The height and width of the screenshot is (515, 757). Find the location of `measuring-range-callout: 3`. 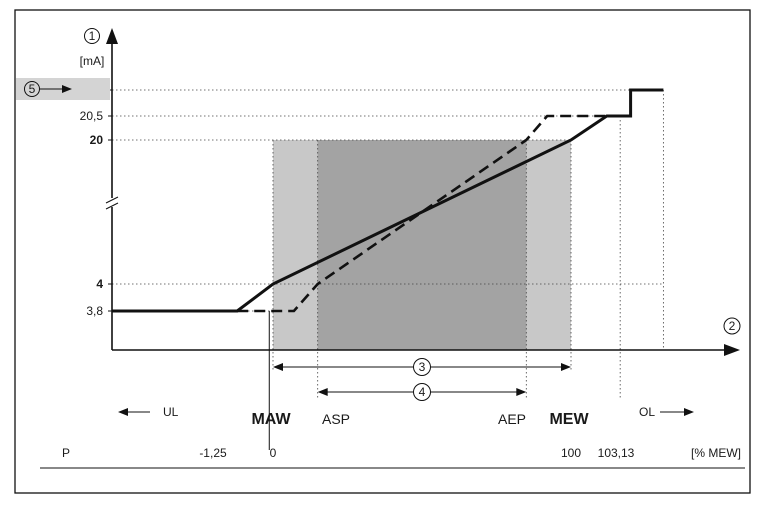

measuring-range-callout: 3 is located at coordinates (422, 367).